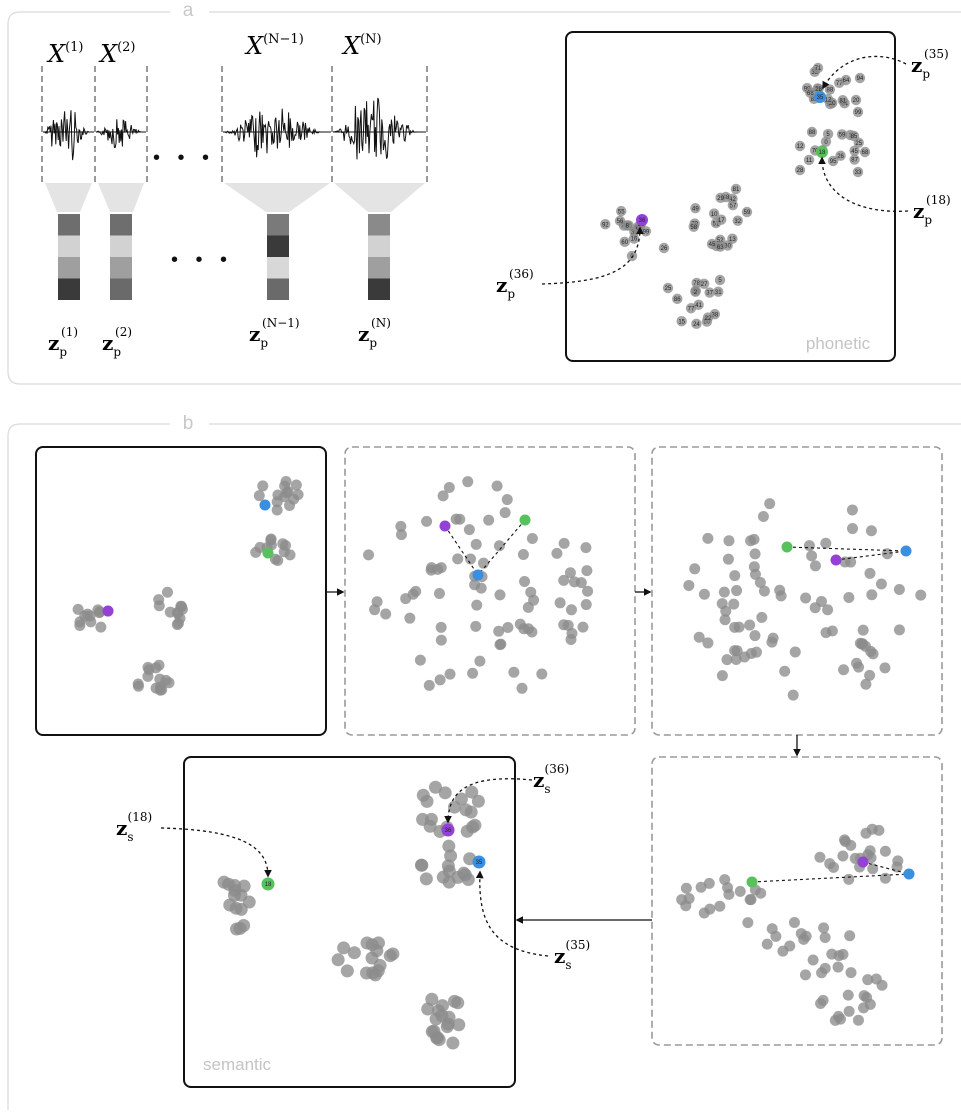  Describe the element at coordinates (858, 113) in the screenshot. I see `point-id-label: 99` at that location.